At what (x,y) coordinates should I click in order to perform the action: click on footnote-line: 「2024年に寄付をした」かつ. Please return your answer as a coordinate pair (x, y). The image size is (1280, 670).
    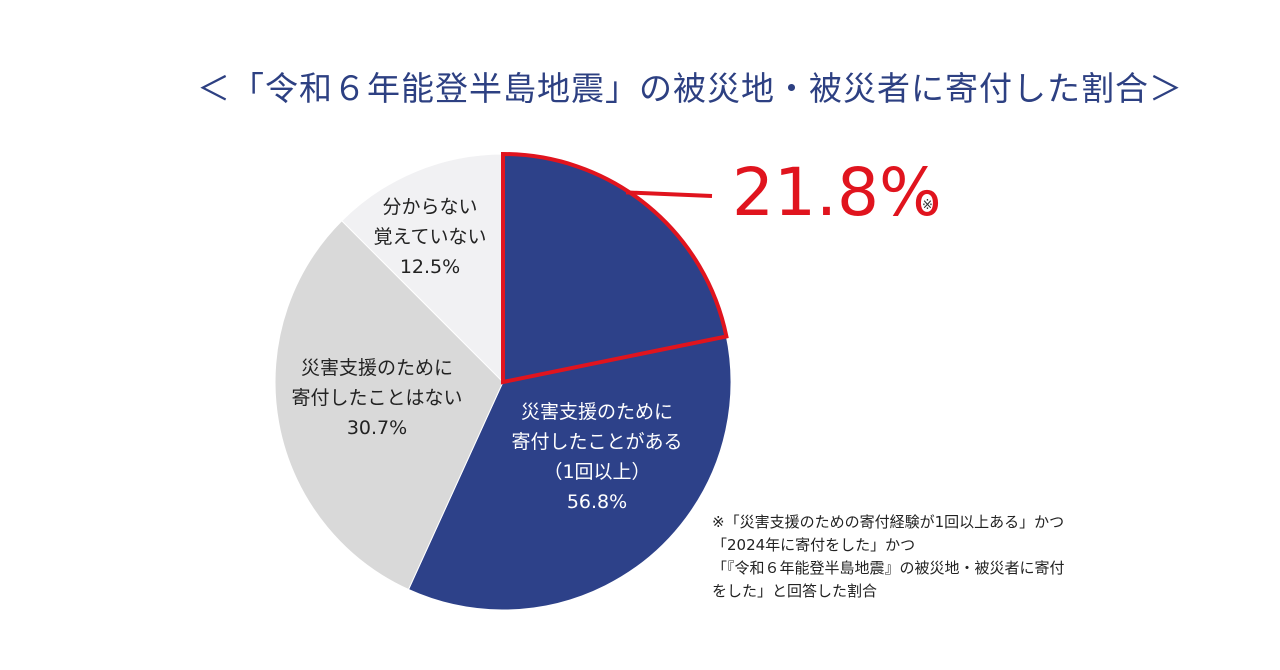
    Looking at the image, I should click on (814, 545).